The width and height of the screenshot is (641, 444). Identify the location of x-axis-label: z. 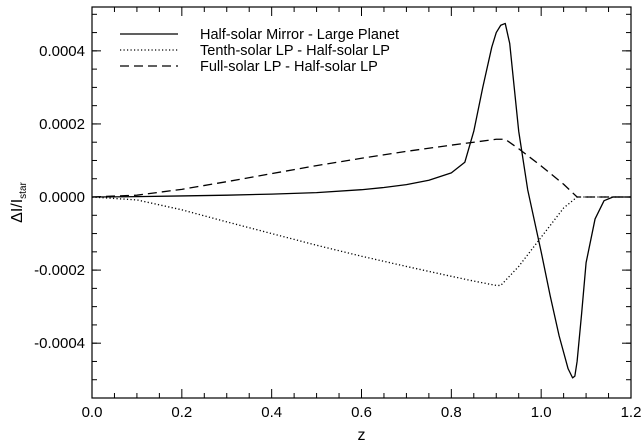
(362, 435).